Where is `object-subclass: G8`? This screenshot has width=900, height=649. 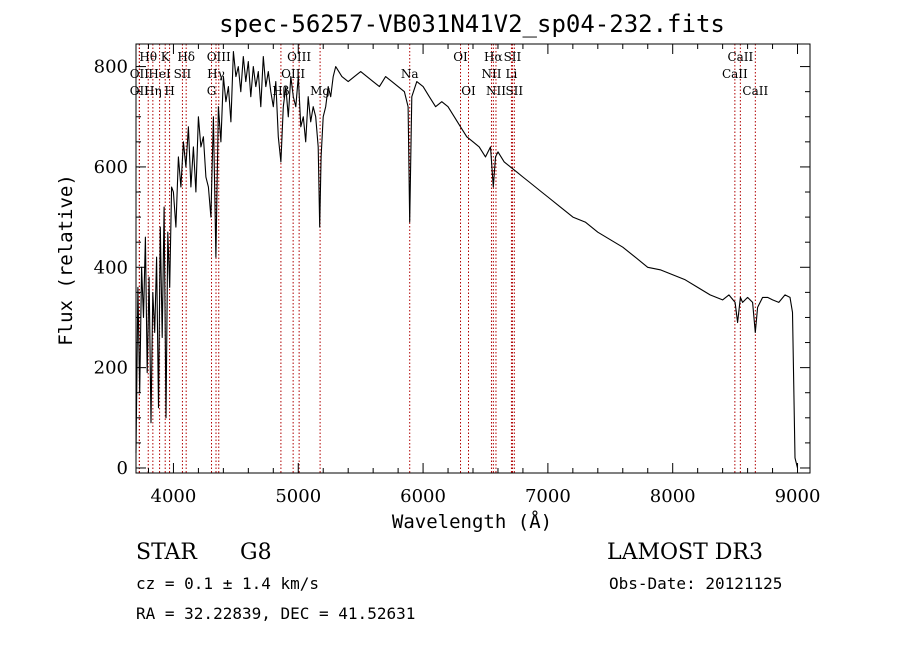
object-subclass: G8 is located at coordinates (256, 552).